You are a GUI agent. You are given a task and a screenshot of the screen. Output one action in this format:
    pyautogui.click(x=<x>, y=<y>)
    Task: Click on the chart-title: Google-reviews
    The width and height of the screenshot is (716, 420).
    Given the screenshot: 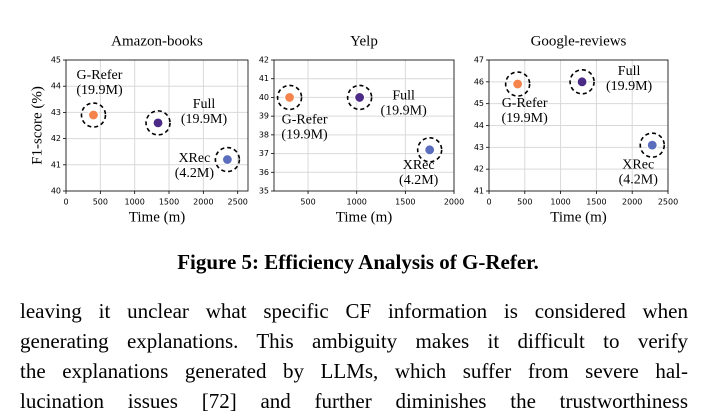 What is the action you would take?
    pyautogui.click(x=579, y=41)
    